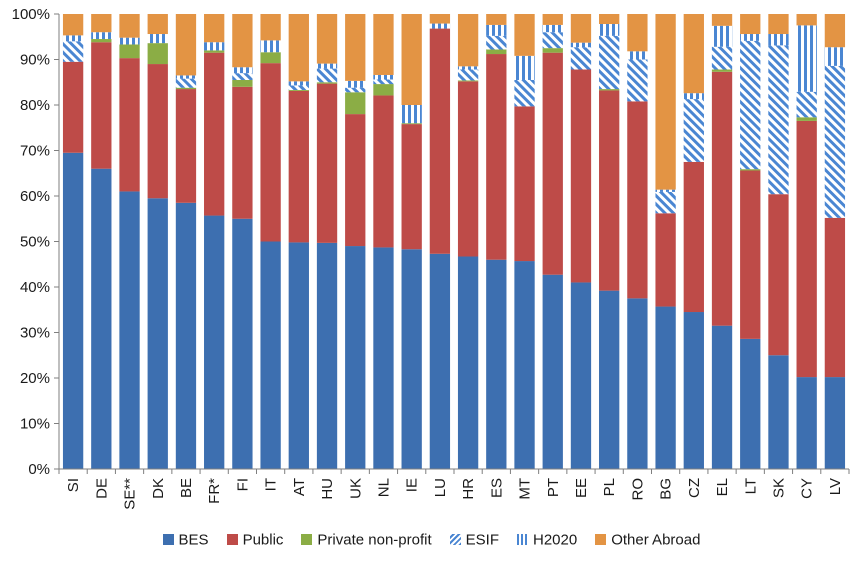 Image resolution: width=863 pixels, height=563 pixels. What do you see at coordinates (496, 30) in the screenshot?
I see `bar-es-h2020` at bounding box center [496, 30].